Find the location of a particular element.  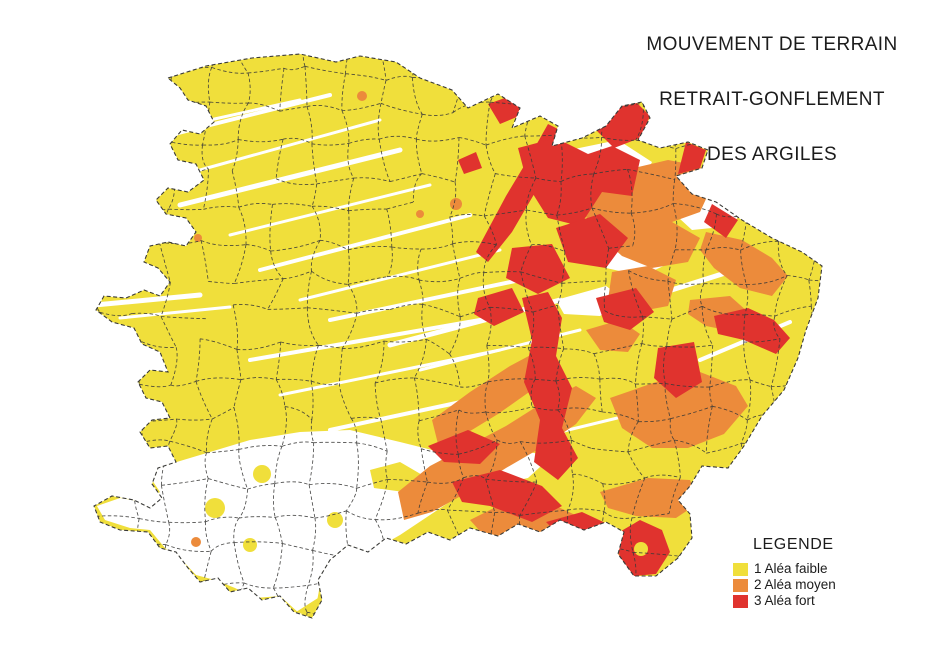

legend-swatch-fort is located at coordinates (740, 601).